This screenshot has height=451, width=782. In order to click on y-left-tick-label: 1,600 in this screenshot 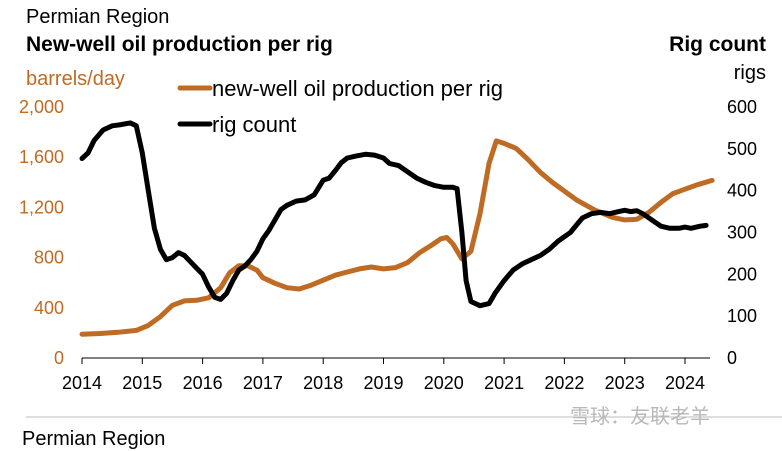, I will do `click(41, 157)`.